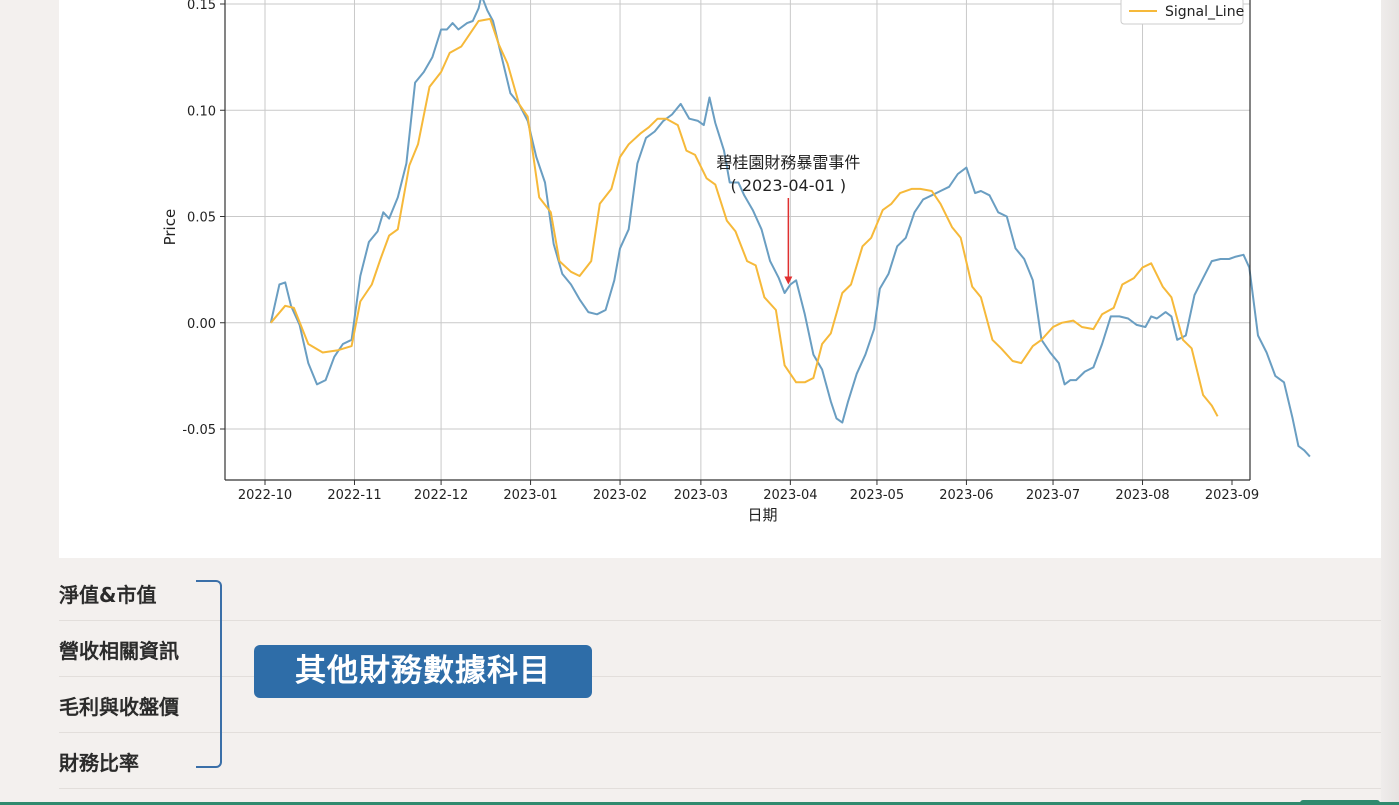  What do you see at coordinates (201, 218) in the screenshot?
I see `y-tick-label: 0.05` at bounding box center [201, 218].